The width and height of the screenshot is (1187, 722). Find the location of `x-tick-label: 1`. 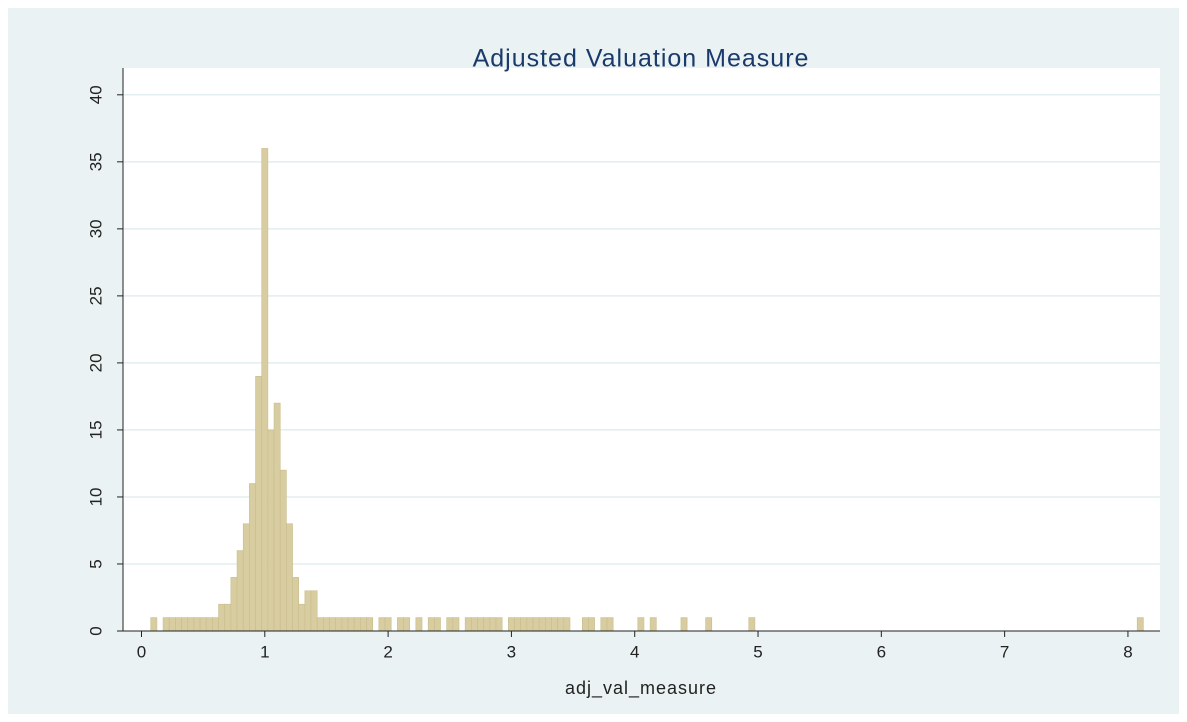

x-tick-label: 1 is located at coordinates (264, 651).